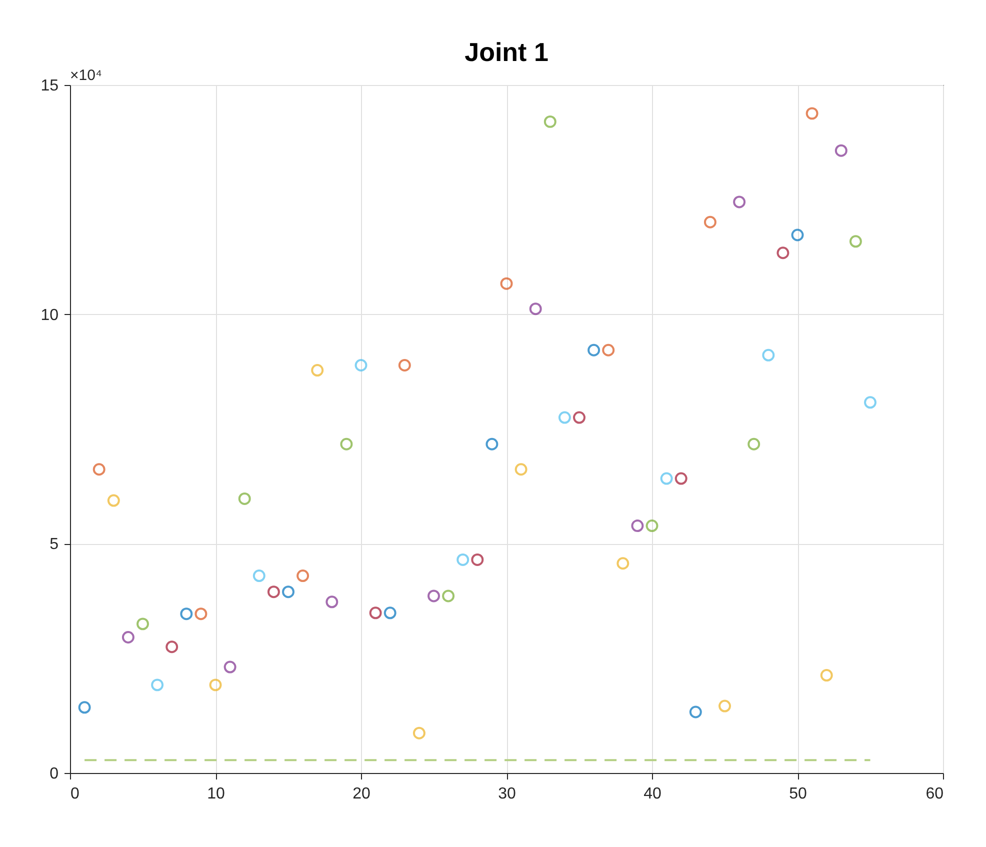 Image resolution: width=986 pixels, height=847 pixels. Describe the element at coordinates (86, 75) in the screenshot. I see `text: ×10⁴` at that location.